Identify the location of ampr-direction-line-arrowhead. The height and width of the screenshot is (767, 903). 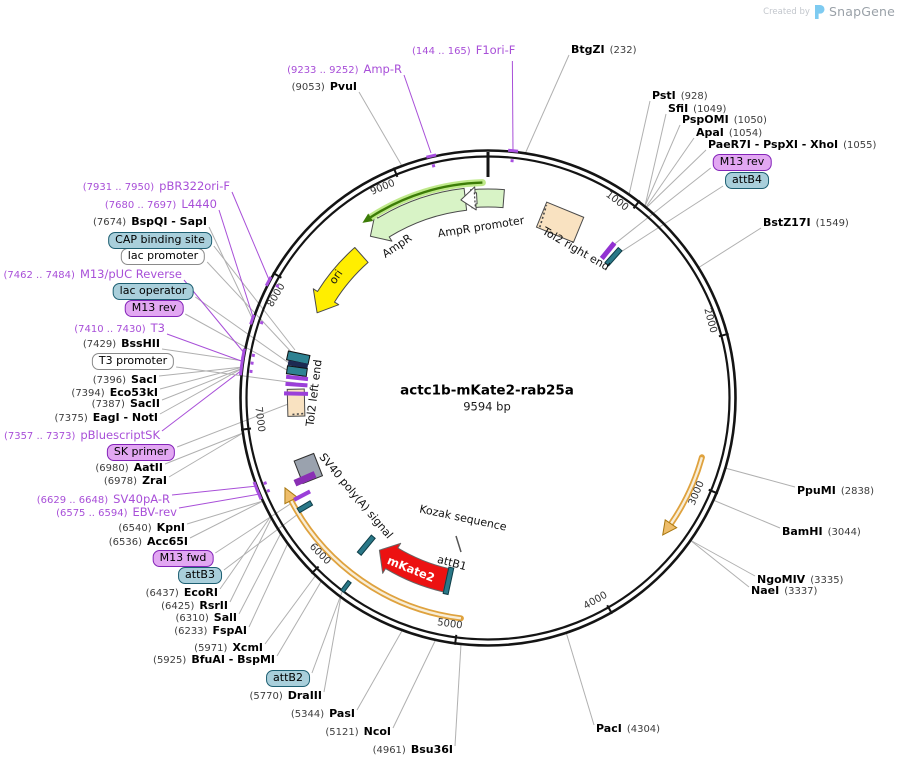
(368, 218).